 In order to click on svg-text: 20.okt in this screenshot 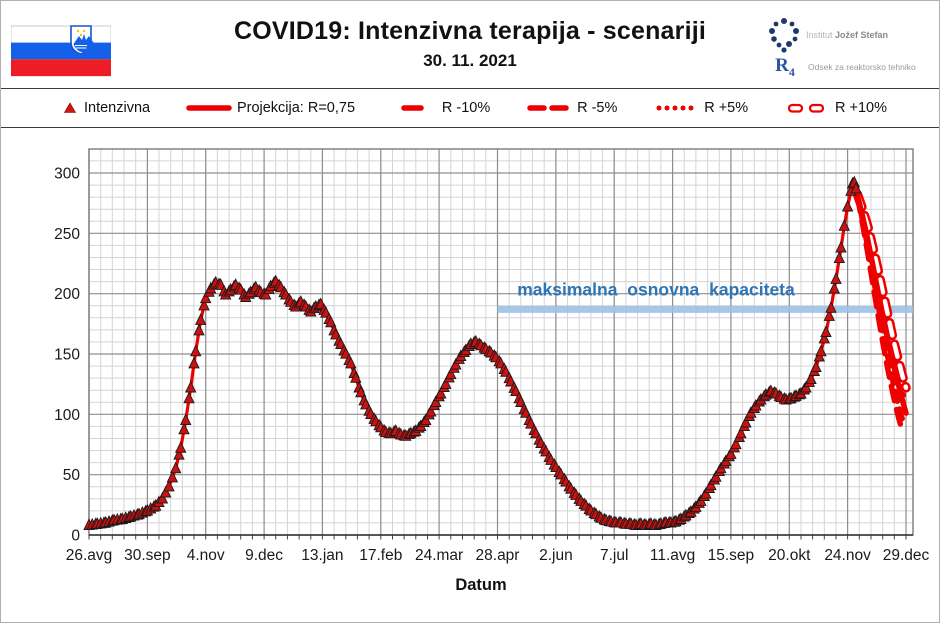, I will do `click(789, 555)`.